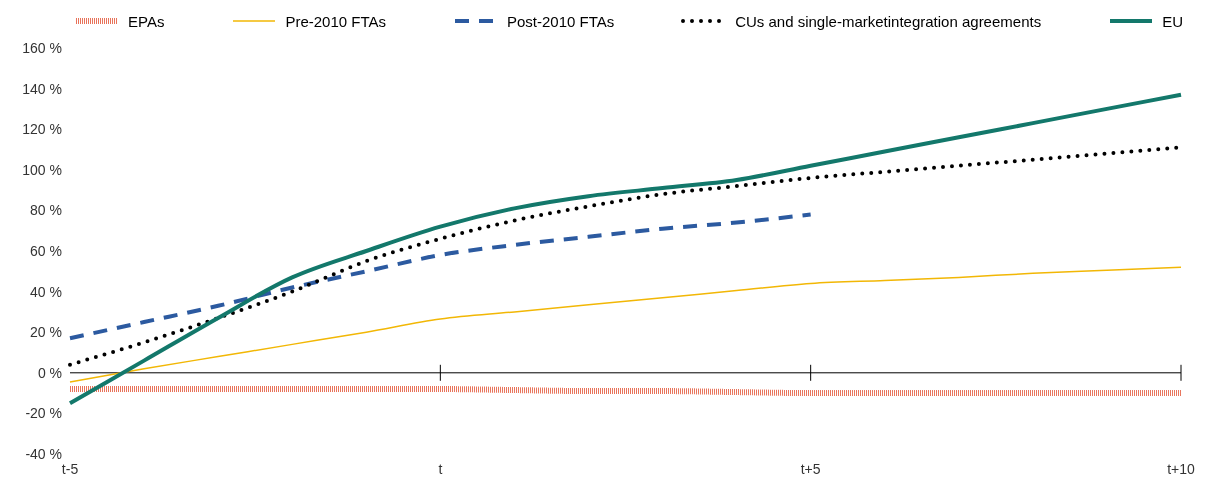 Image resolution: width=1213 pixels, height=491 pixels. Describe the element at coordinates (810, 469) in the screenshot. I see `x-tick-label: t+5` at that location.